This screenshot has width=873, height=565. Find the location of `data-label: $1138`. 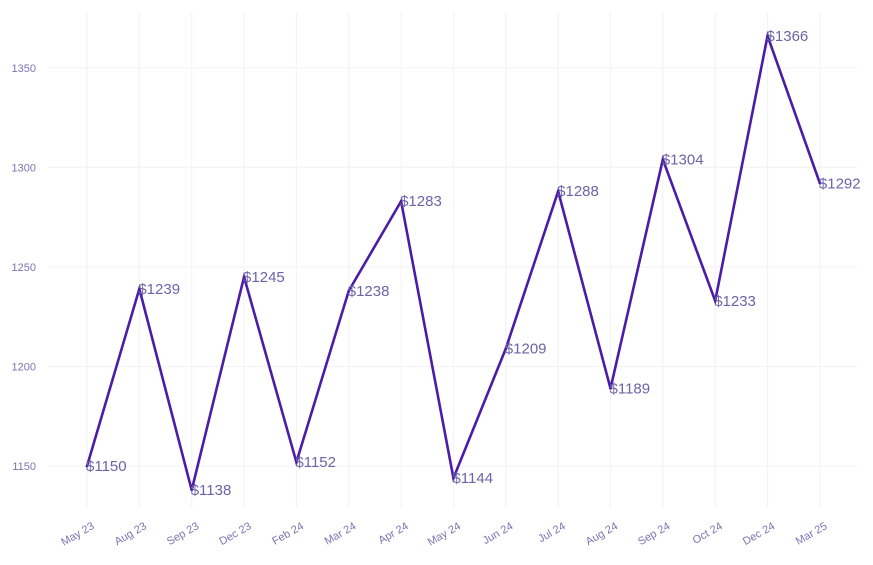

data-label: $1138 is located at coordinates (211, 490).